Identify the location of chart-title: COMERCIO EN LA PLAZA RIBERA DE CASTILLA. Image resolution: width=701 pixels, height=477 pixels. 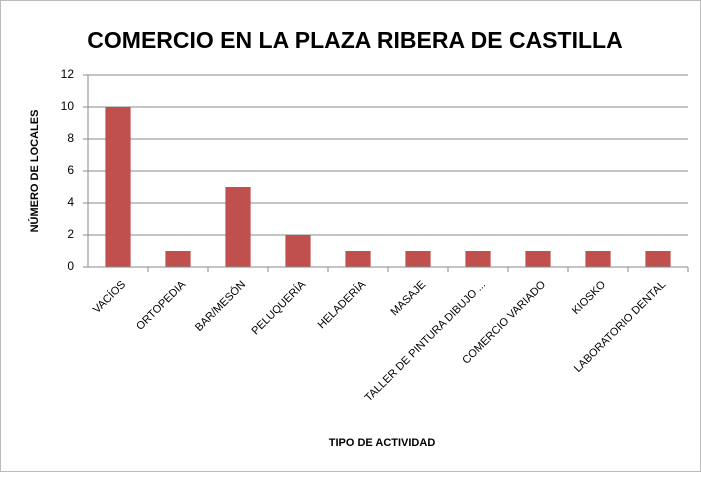
(354, 40).